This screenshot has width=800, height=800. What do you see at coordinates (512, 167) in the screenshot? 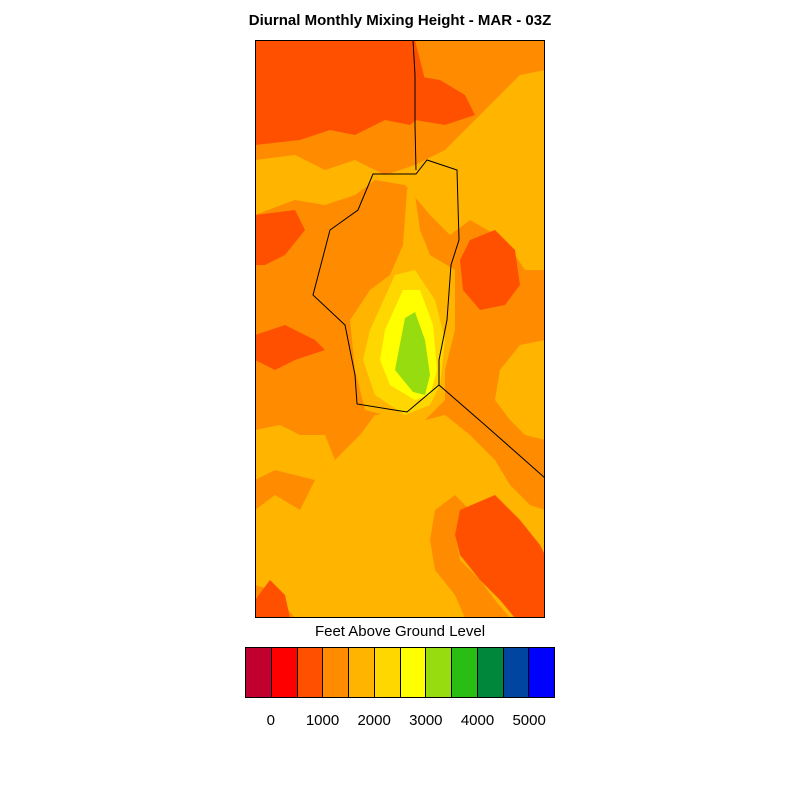
I see `field-upper-right` at bounding box center [512, 167].